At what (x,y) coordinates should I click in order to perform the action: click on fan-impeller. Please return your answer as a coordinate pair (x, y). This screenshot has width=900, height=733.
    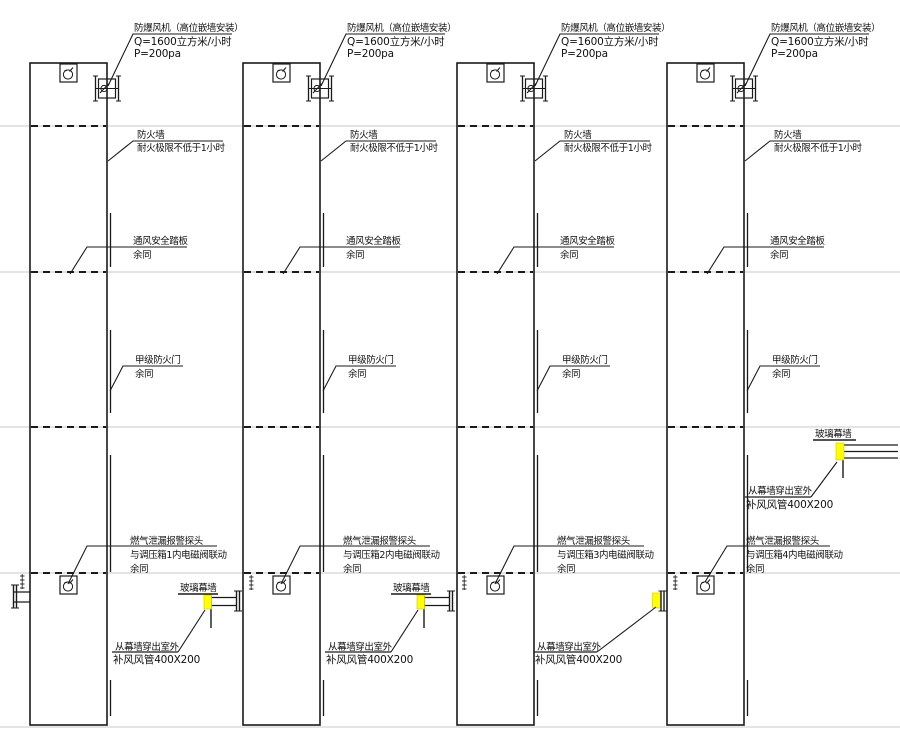
    Looking at the image, I should click on (317, 88).